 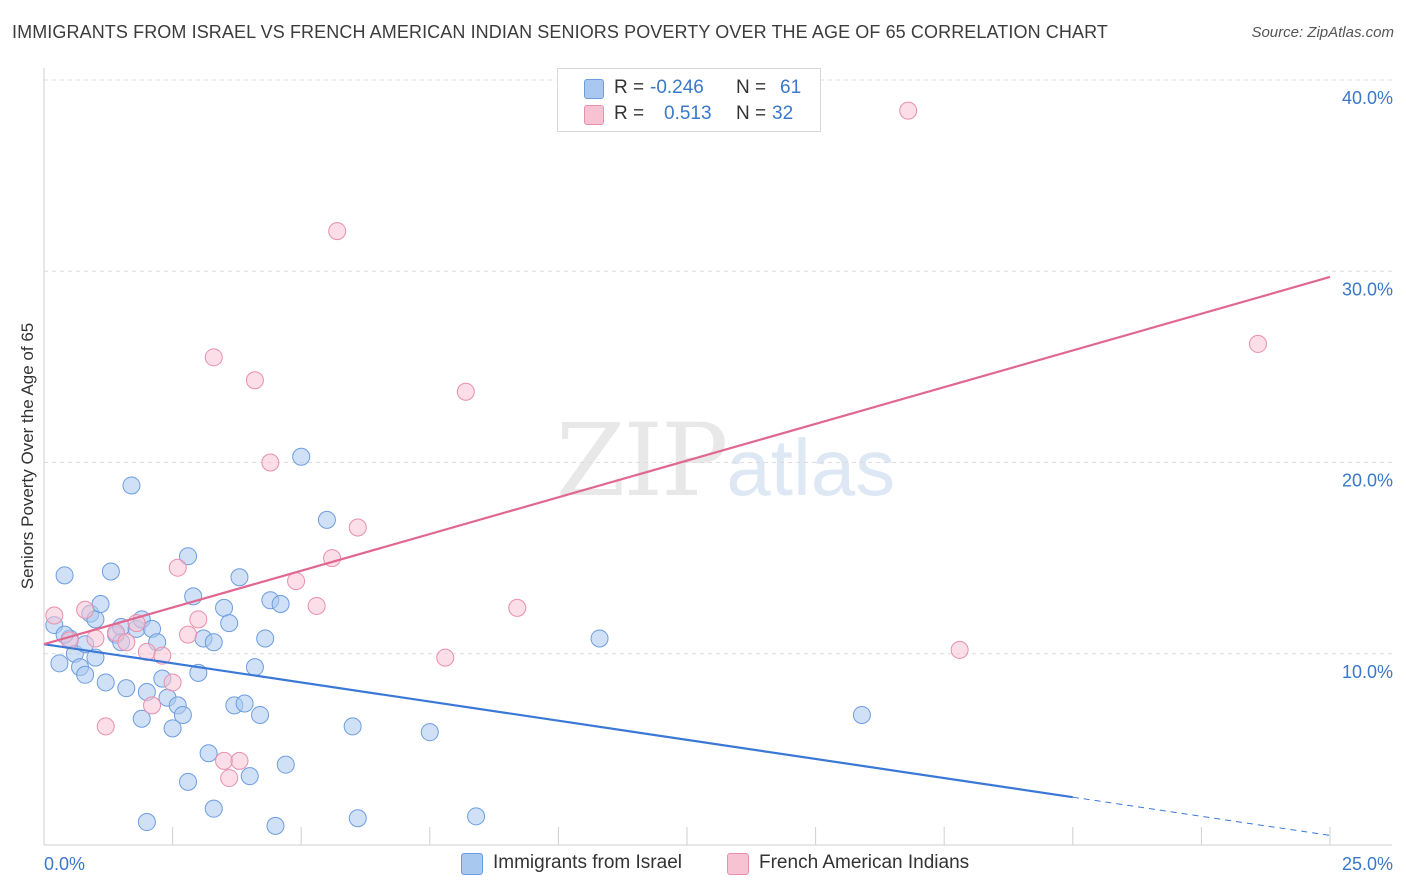 I want to click on legend-r-value: 0.513, so click(x=688, y=113).